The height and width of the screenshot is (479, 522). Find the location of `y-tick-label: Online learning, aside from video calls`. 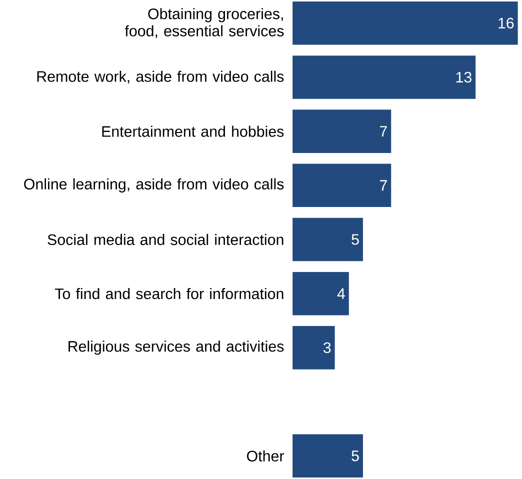

y-tick-label: Online learning, aside from video calls is located at coordinates (154, 185).